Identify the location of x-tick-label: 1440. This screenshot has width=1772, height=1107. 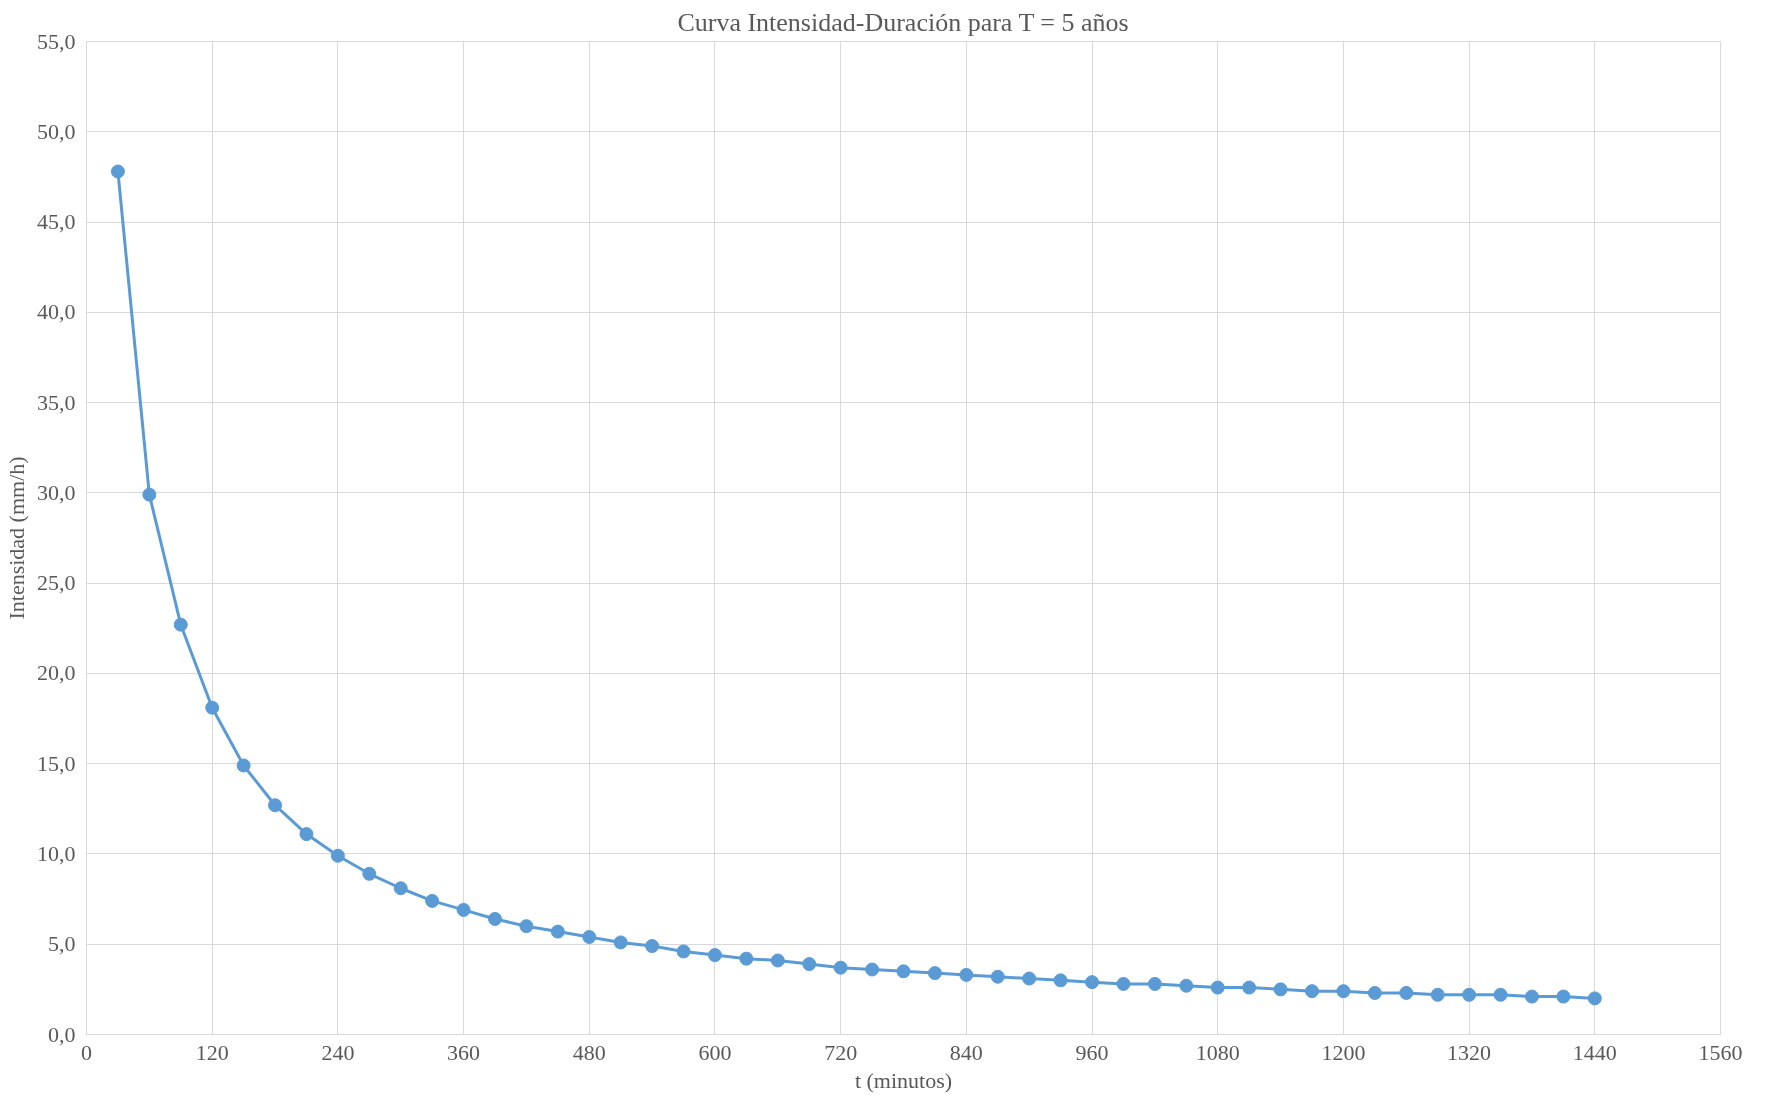
(1594, 1052).